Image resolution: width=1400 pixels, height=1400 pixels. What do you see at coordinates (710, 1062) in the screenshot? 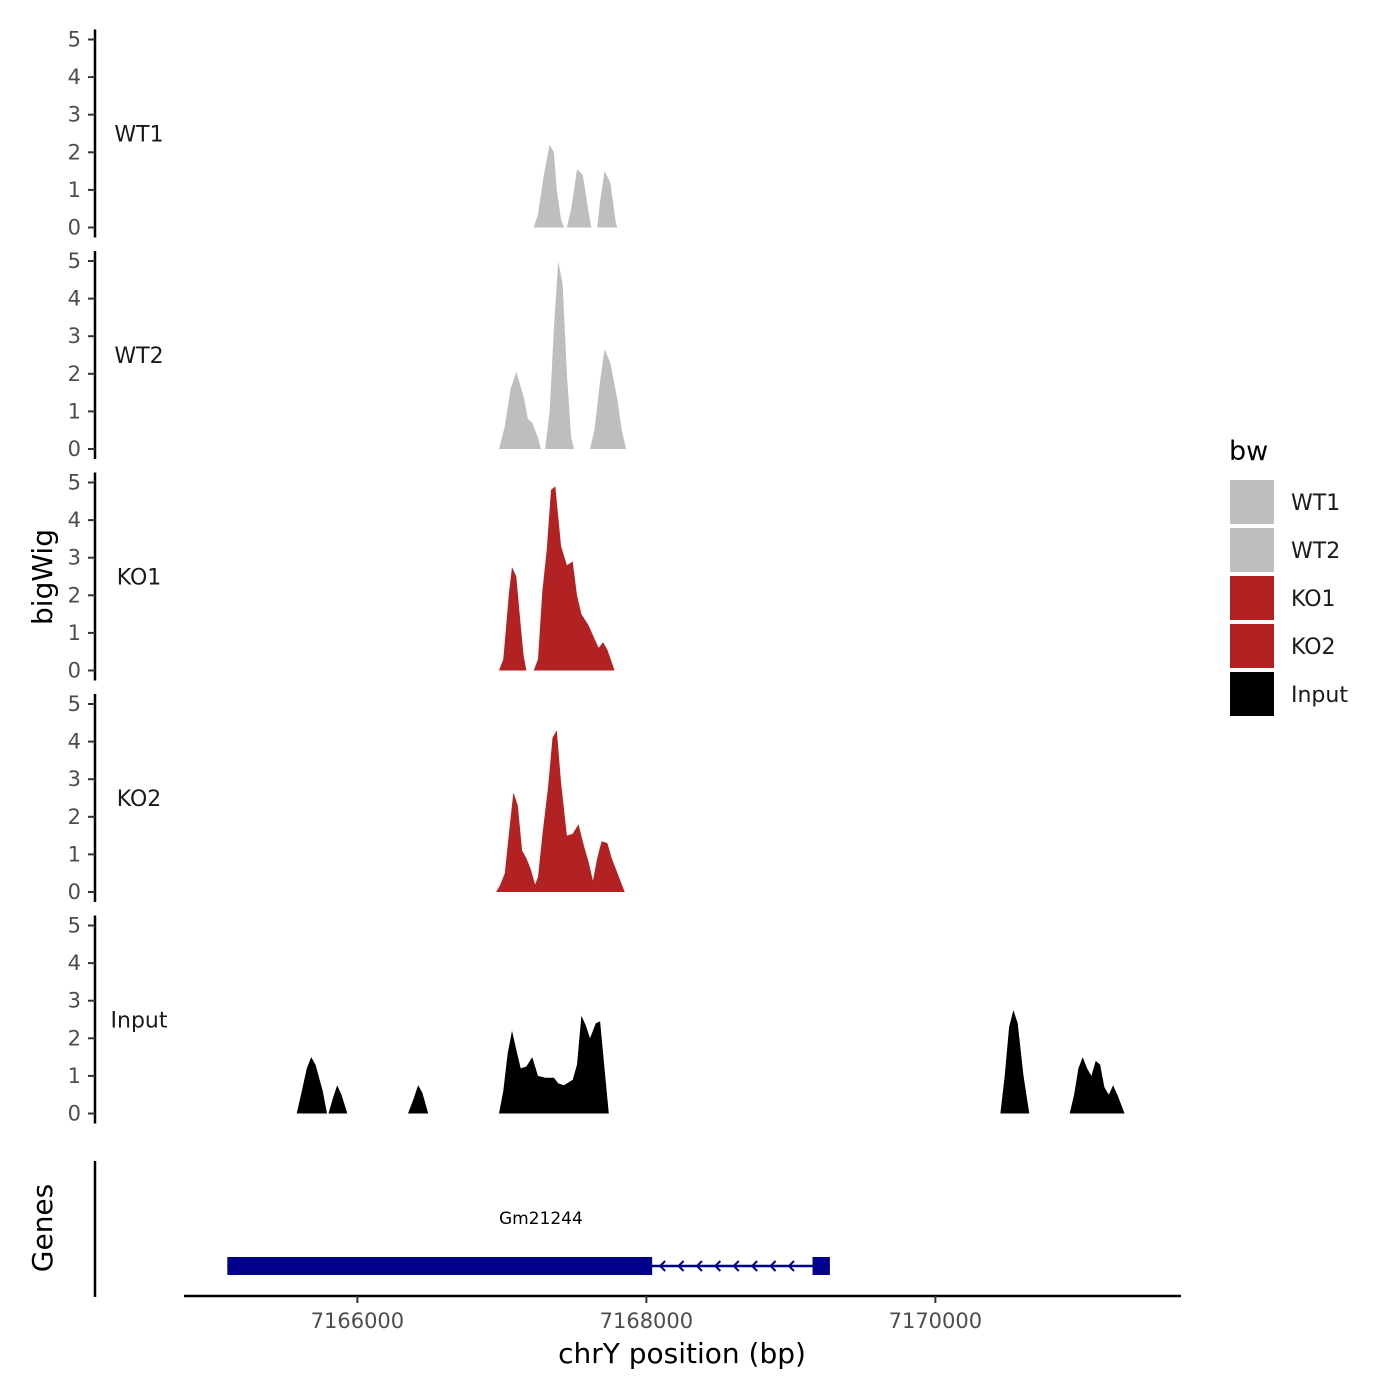
I see `signal-area-input` at bounding box center [710, 1062].